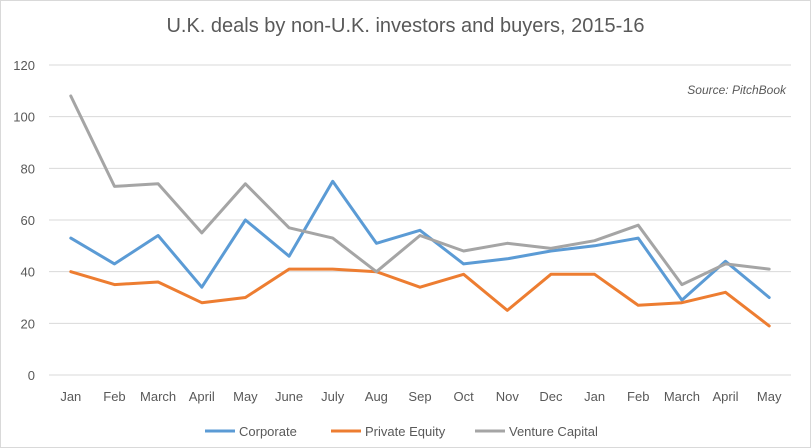 The height and width of the screenshot is (448, 811). I want to click on x-tick-label: June, so click(289, 396).